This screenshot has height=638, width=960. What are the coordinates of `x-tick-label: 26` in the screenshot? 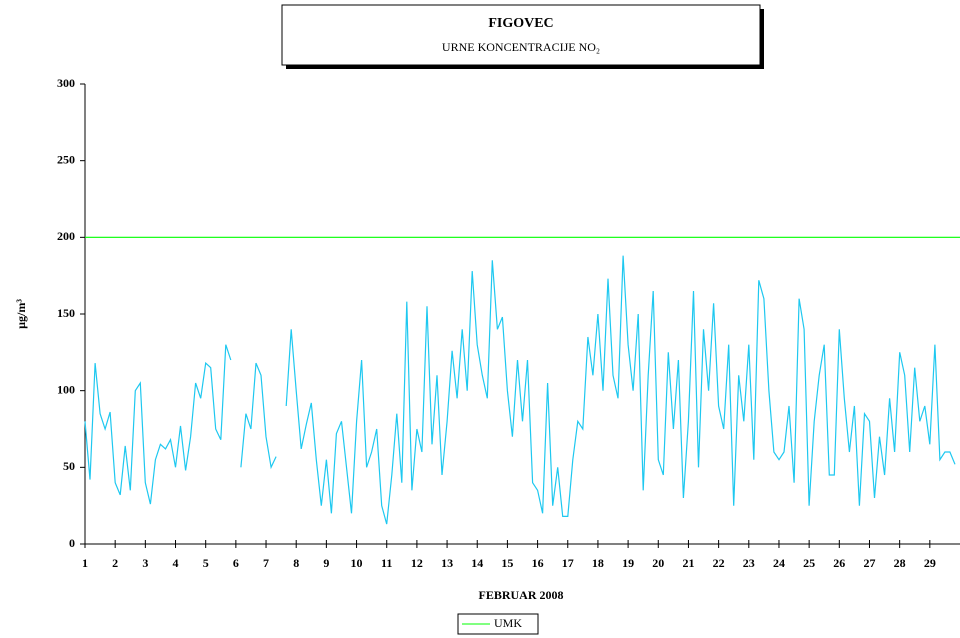 It's located at (839, 563).